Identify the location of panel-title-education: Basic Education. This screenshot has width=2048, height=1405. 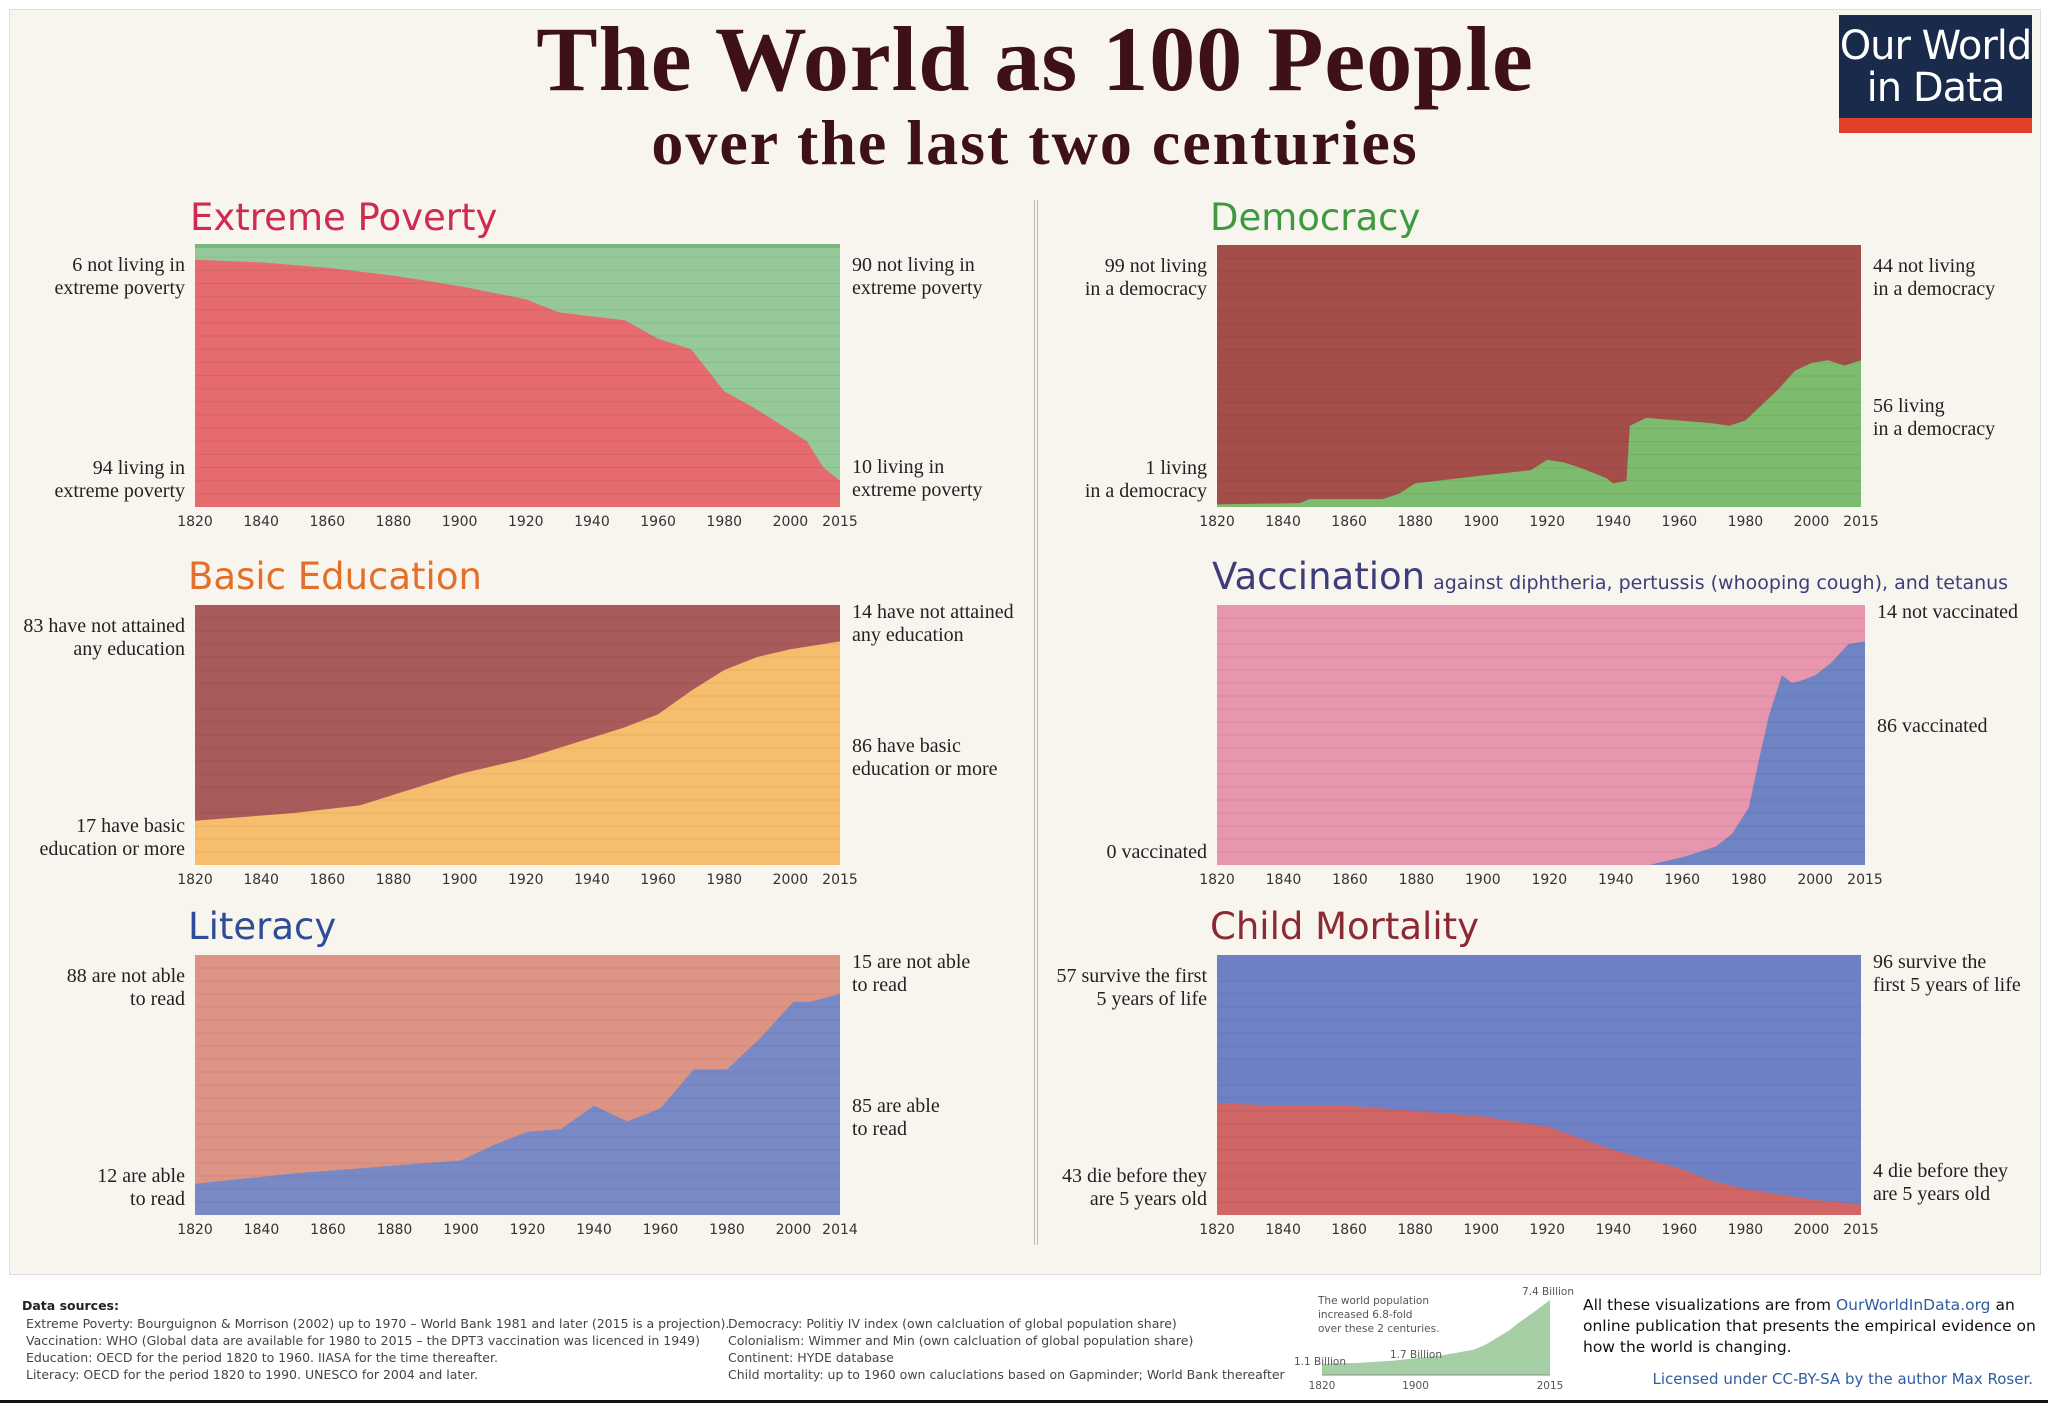
(335, 576).